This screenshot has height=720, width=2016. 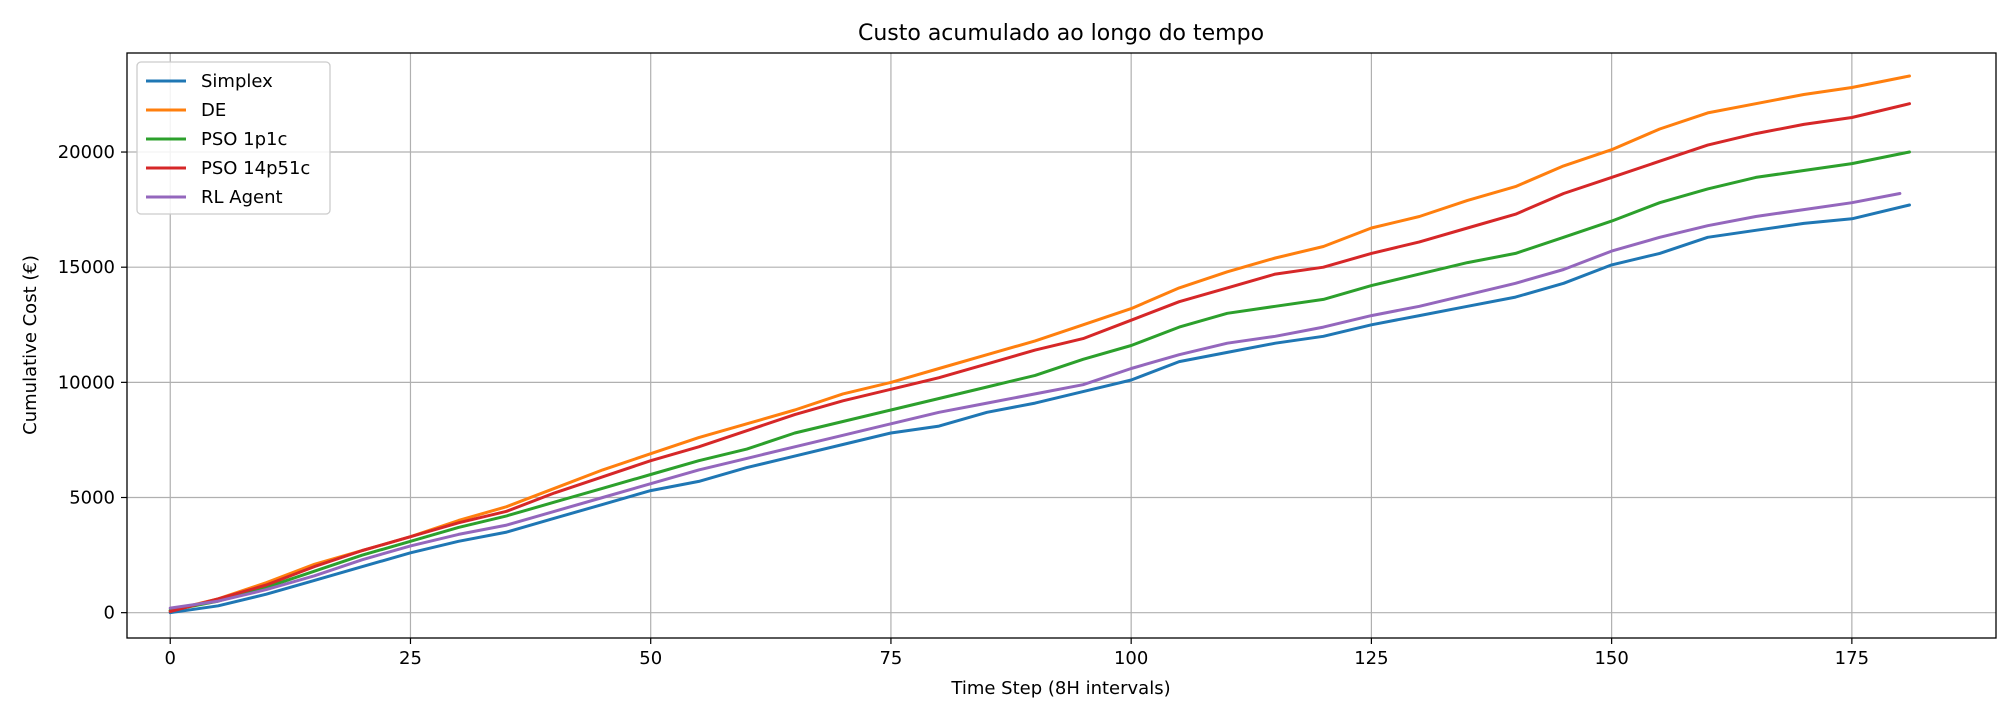 What do you see at coordinates (30, 345) in the screenshot?
I see `y-axis-label: Cumulative Cost (€)` at bounding box center [30, 345].